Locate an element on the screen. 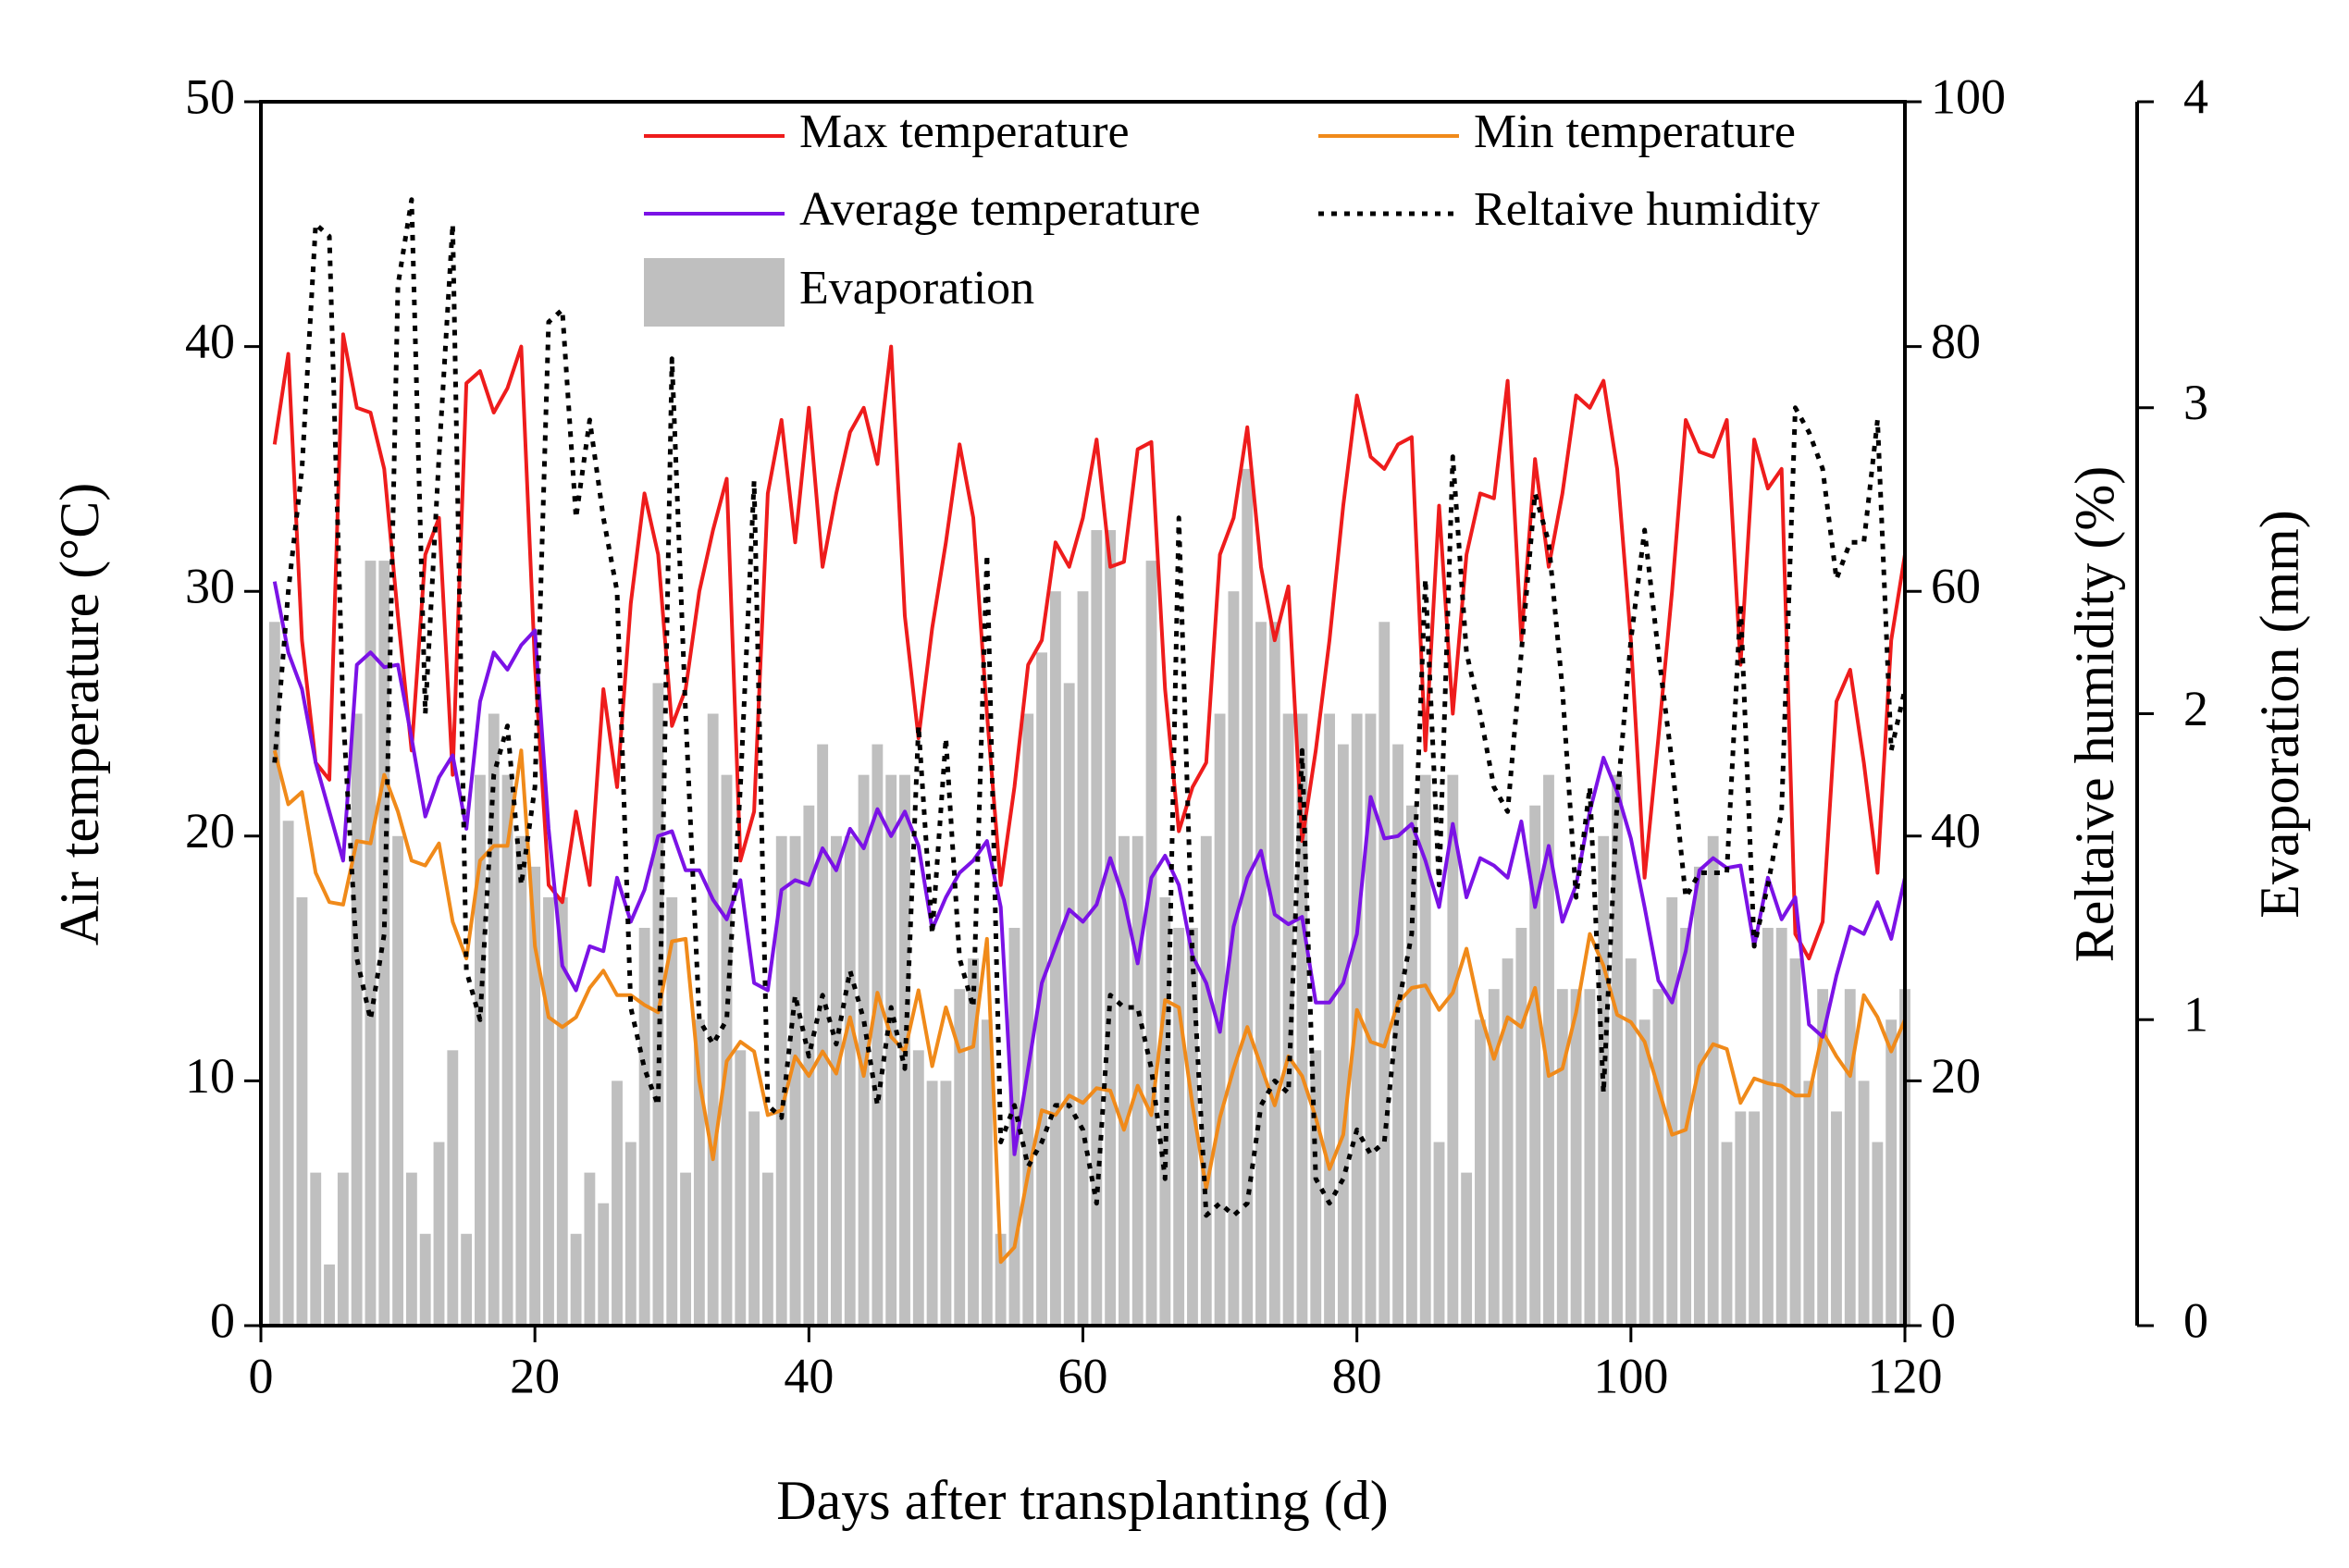  legend-swatch is located at coordinates (714, 292).